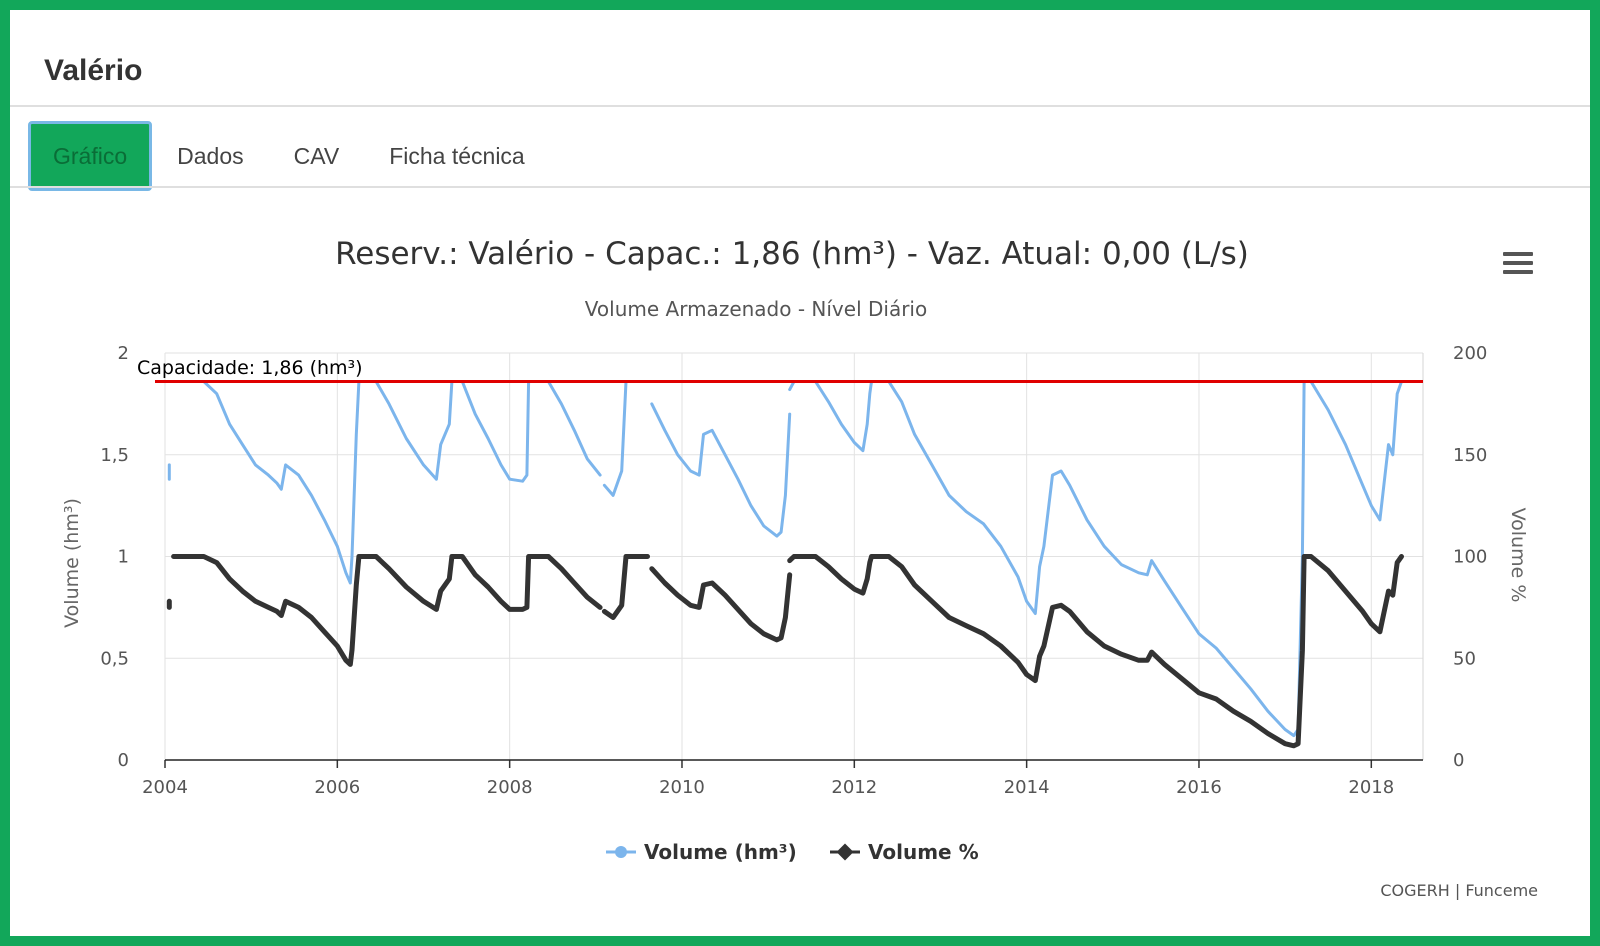 The height and width of the screenshot is (946, 1600). What do you see at coordinates (250, 368) in the screenshot?
I see `capacity-label: Capacidade: 1,86 (hm³)` at bounding box center [250, 368].